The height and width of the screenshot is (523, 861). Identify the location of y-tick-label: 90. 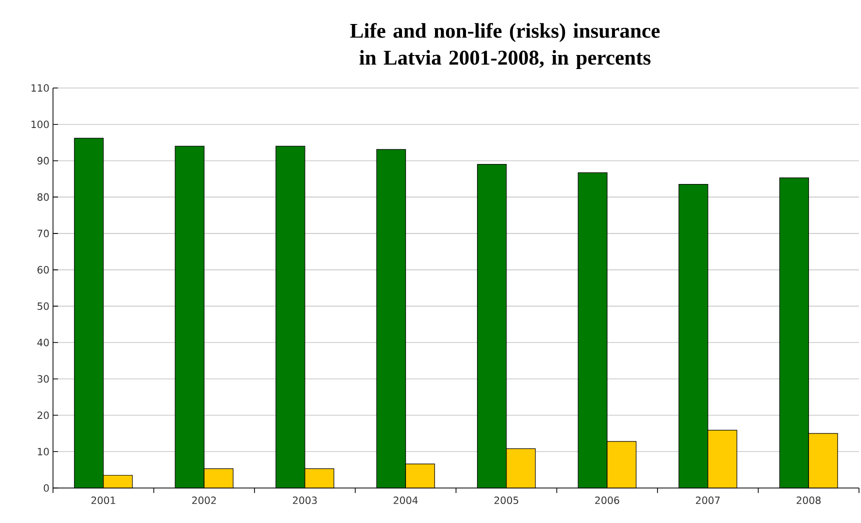
(43, 160).